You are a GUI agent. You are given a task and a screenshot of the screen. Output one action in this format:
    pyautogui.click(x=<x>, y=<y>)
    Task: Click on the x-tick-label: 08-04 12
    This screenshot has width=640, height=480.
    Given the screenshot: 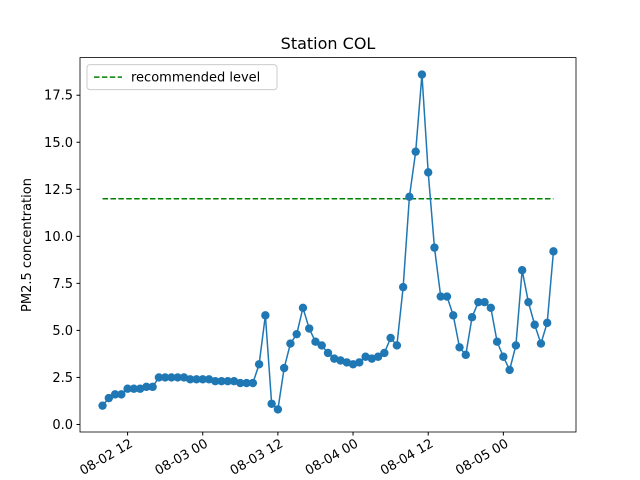 What is the action you would take?
    pyautogui.click(x=407, y=457)
    